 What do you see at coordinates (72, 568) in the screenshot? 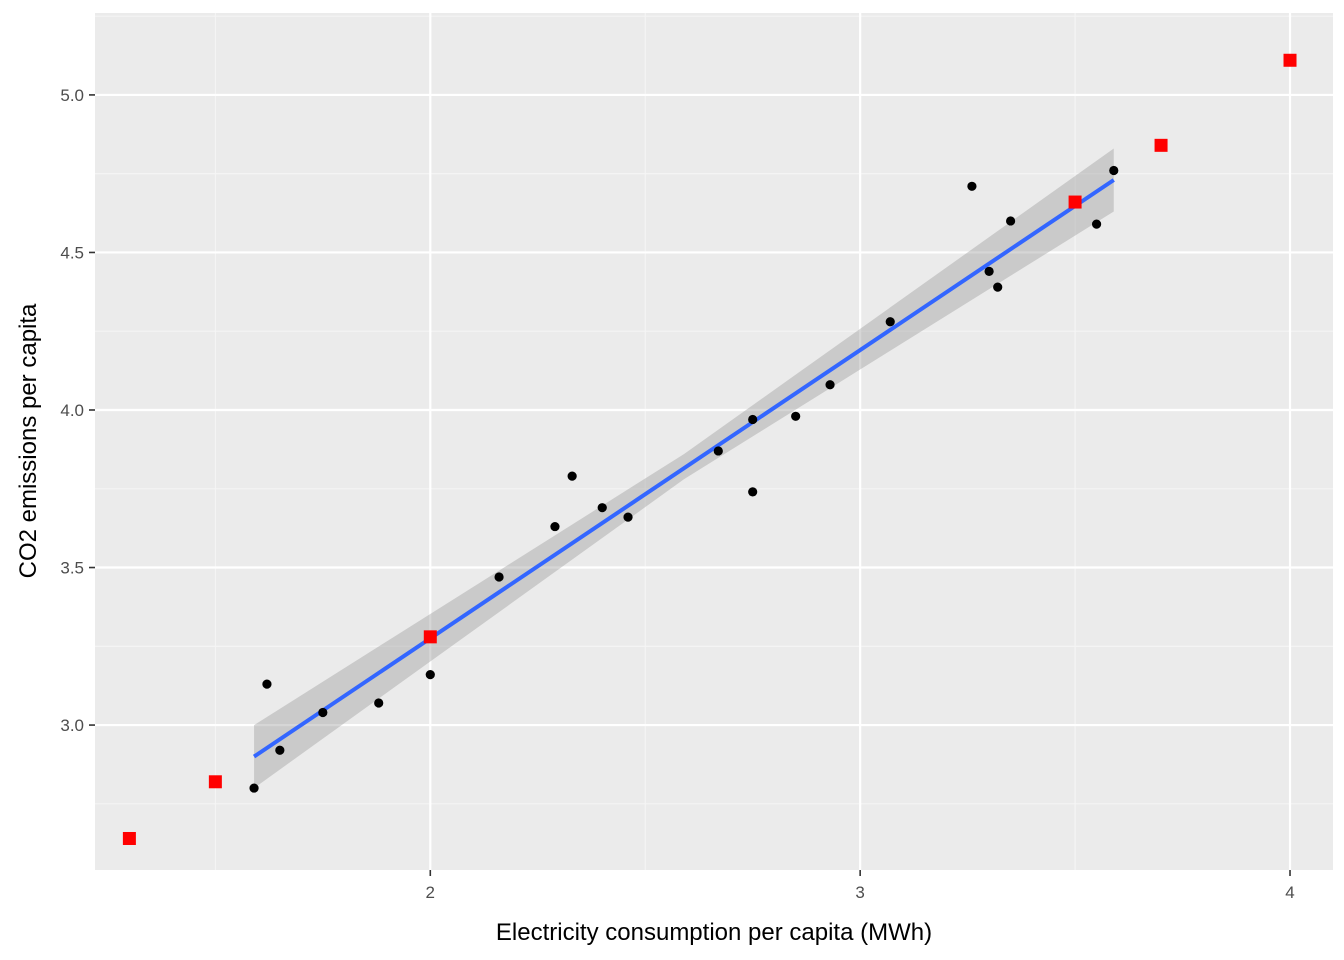
I see `y-tick-label: 3.5` at bounding box center [72, 568].